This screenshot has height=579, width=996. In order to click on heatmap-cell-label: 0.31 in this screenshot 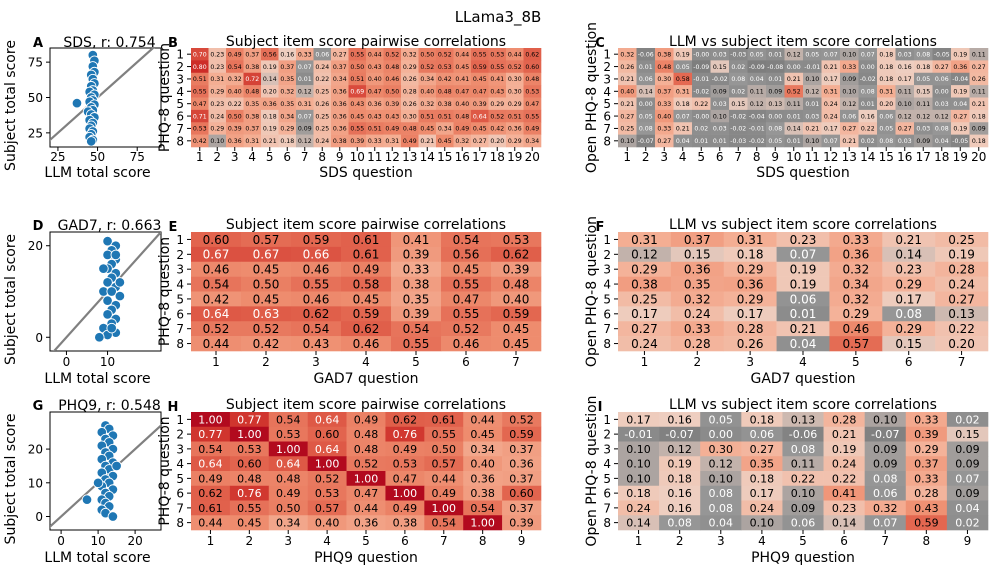, I will do `click(305, 104)`.